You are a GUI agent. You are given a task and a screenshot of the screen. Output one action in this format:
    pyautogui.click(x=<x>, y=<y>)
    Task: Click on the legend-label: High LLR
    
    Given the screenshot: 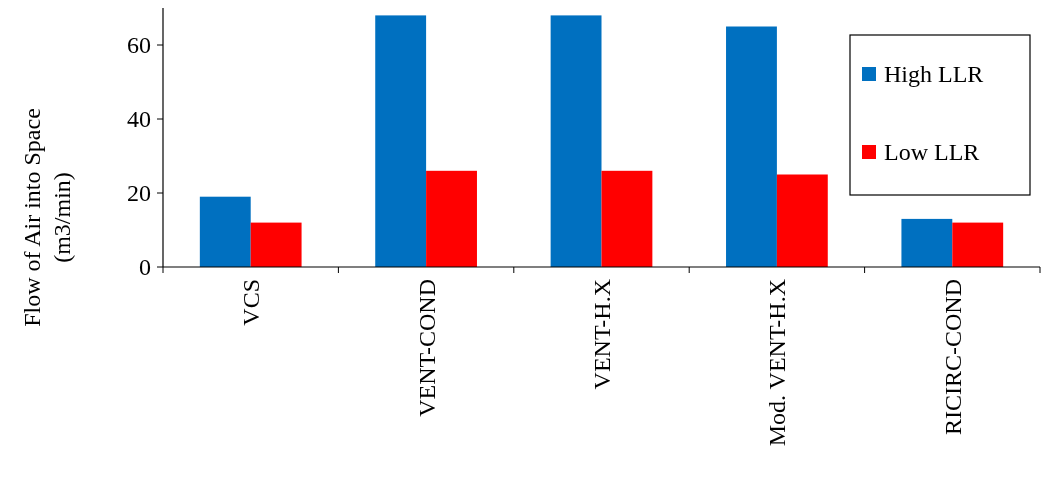 What is the action you would take?
    pyautogui.click(x=934, y=74)
    